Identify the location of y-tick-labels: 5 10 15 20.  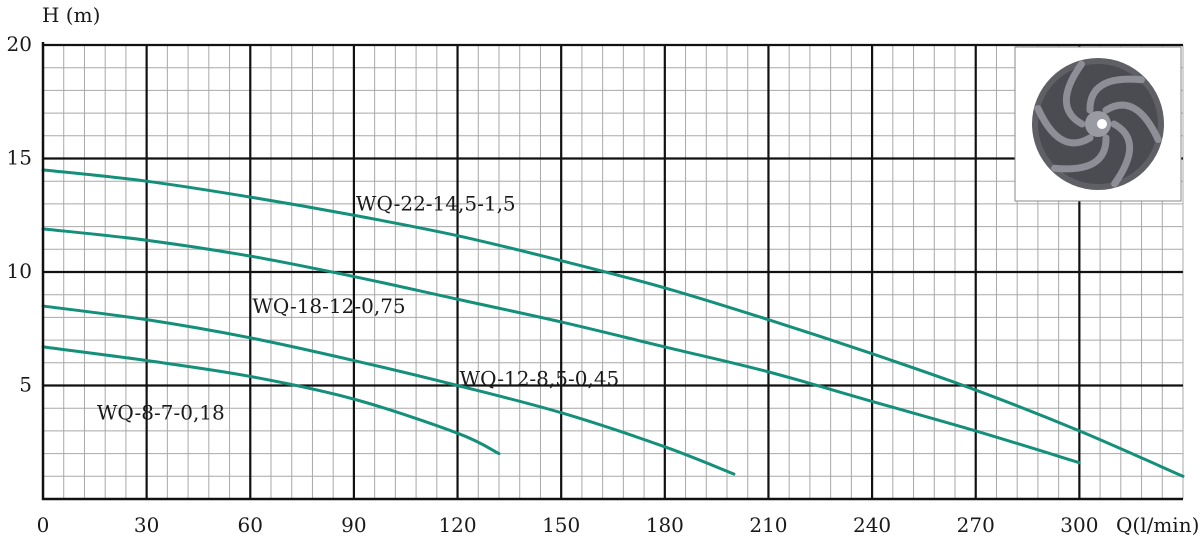
(19, 214).